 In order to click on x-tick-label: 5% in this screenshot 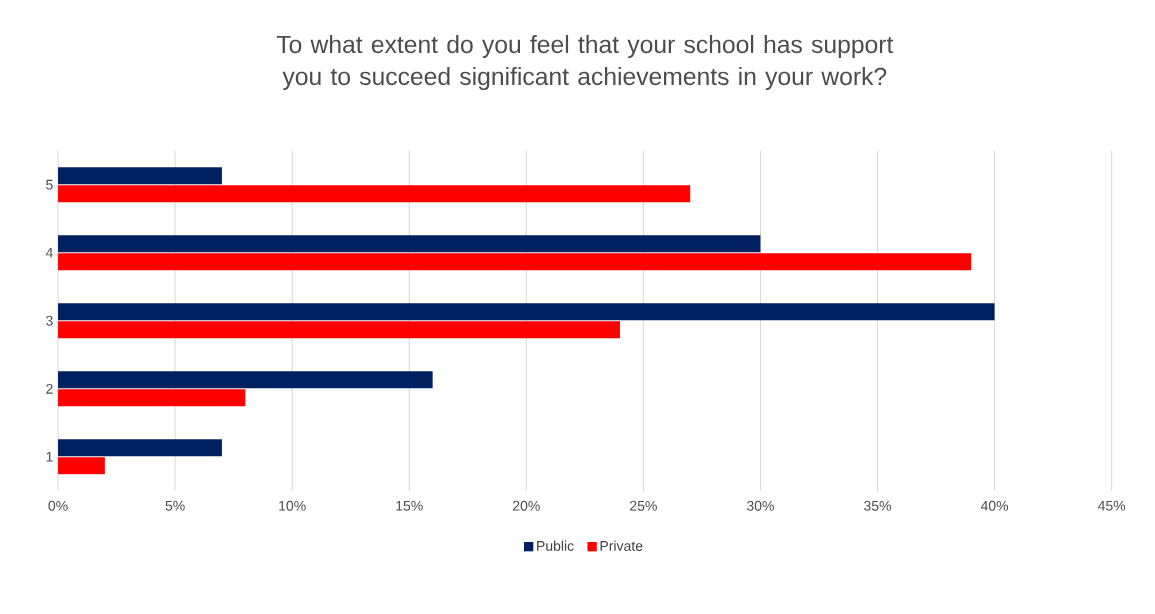, I will do `click(175, 506)`.